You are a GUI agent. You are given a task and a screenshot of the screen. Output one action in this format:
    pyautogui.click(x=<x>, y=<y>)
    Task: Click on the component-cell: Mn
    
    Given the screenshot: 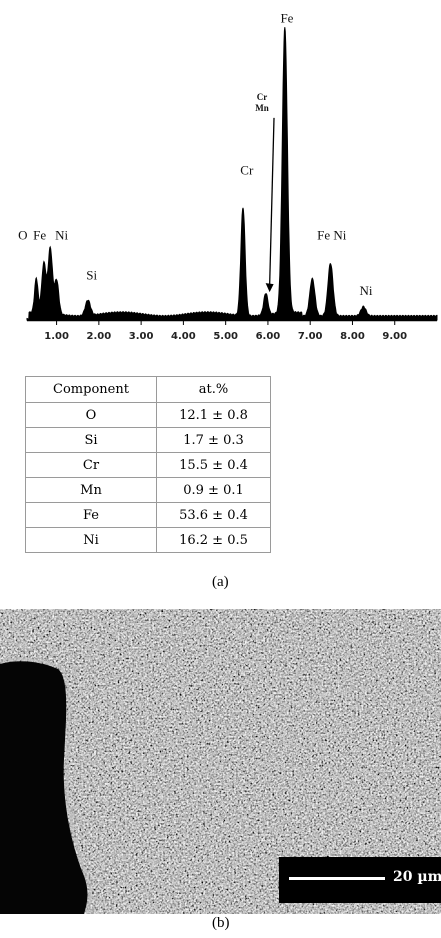 What is the action you would take?
    pyautogui.click(x=91, y=490)
    